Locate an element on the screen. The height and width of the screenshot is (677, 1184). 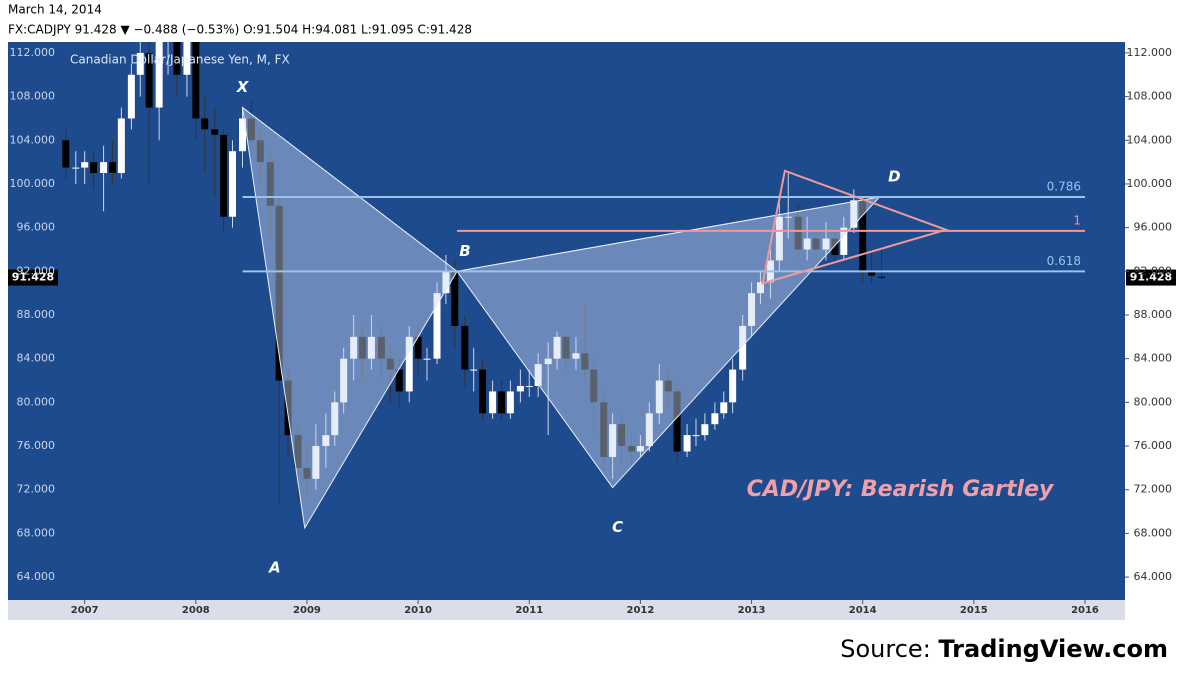
triangle is located at coordinates (855, 227).